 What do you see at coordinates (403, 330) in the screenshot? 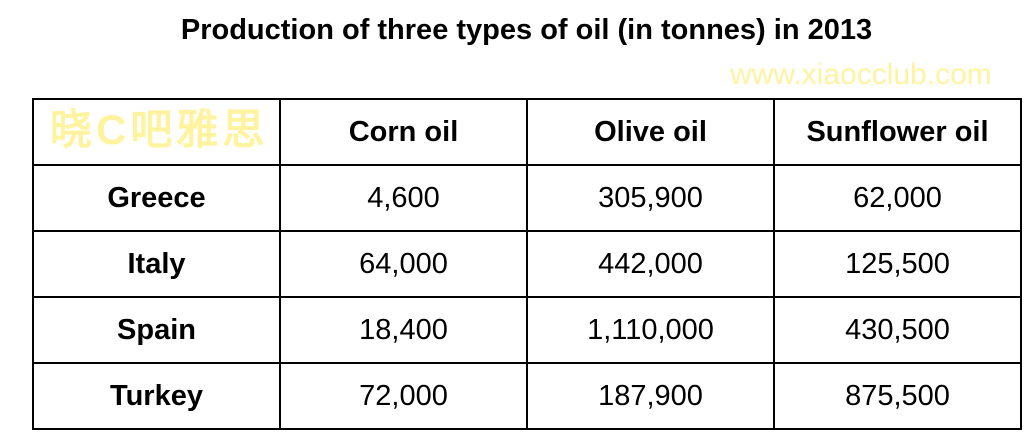
I see `table-cell: 18,400` at bounding box center [403, 330].